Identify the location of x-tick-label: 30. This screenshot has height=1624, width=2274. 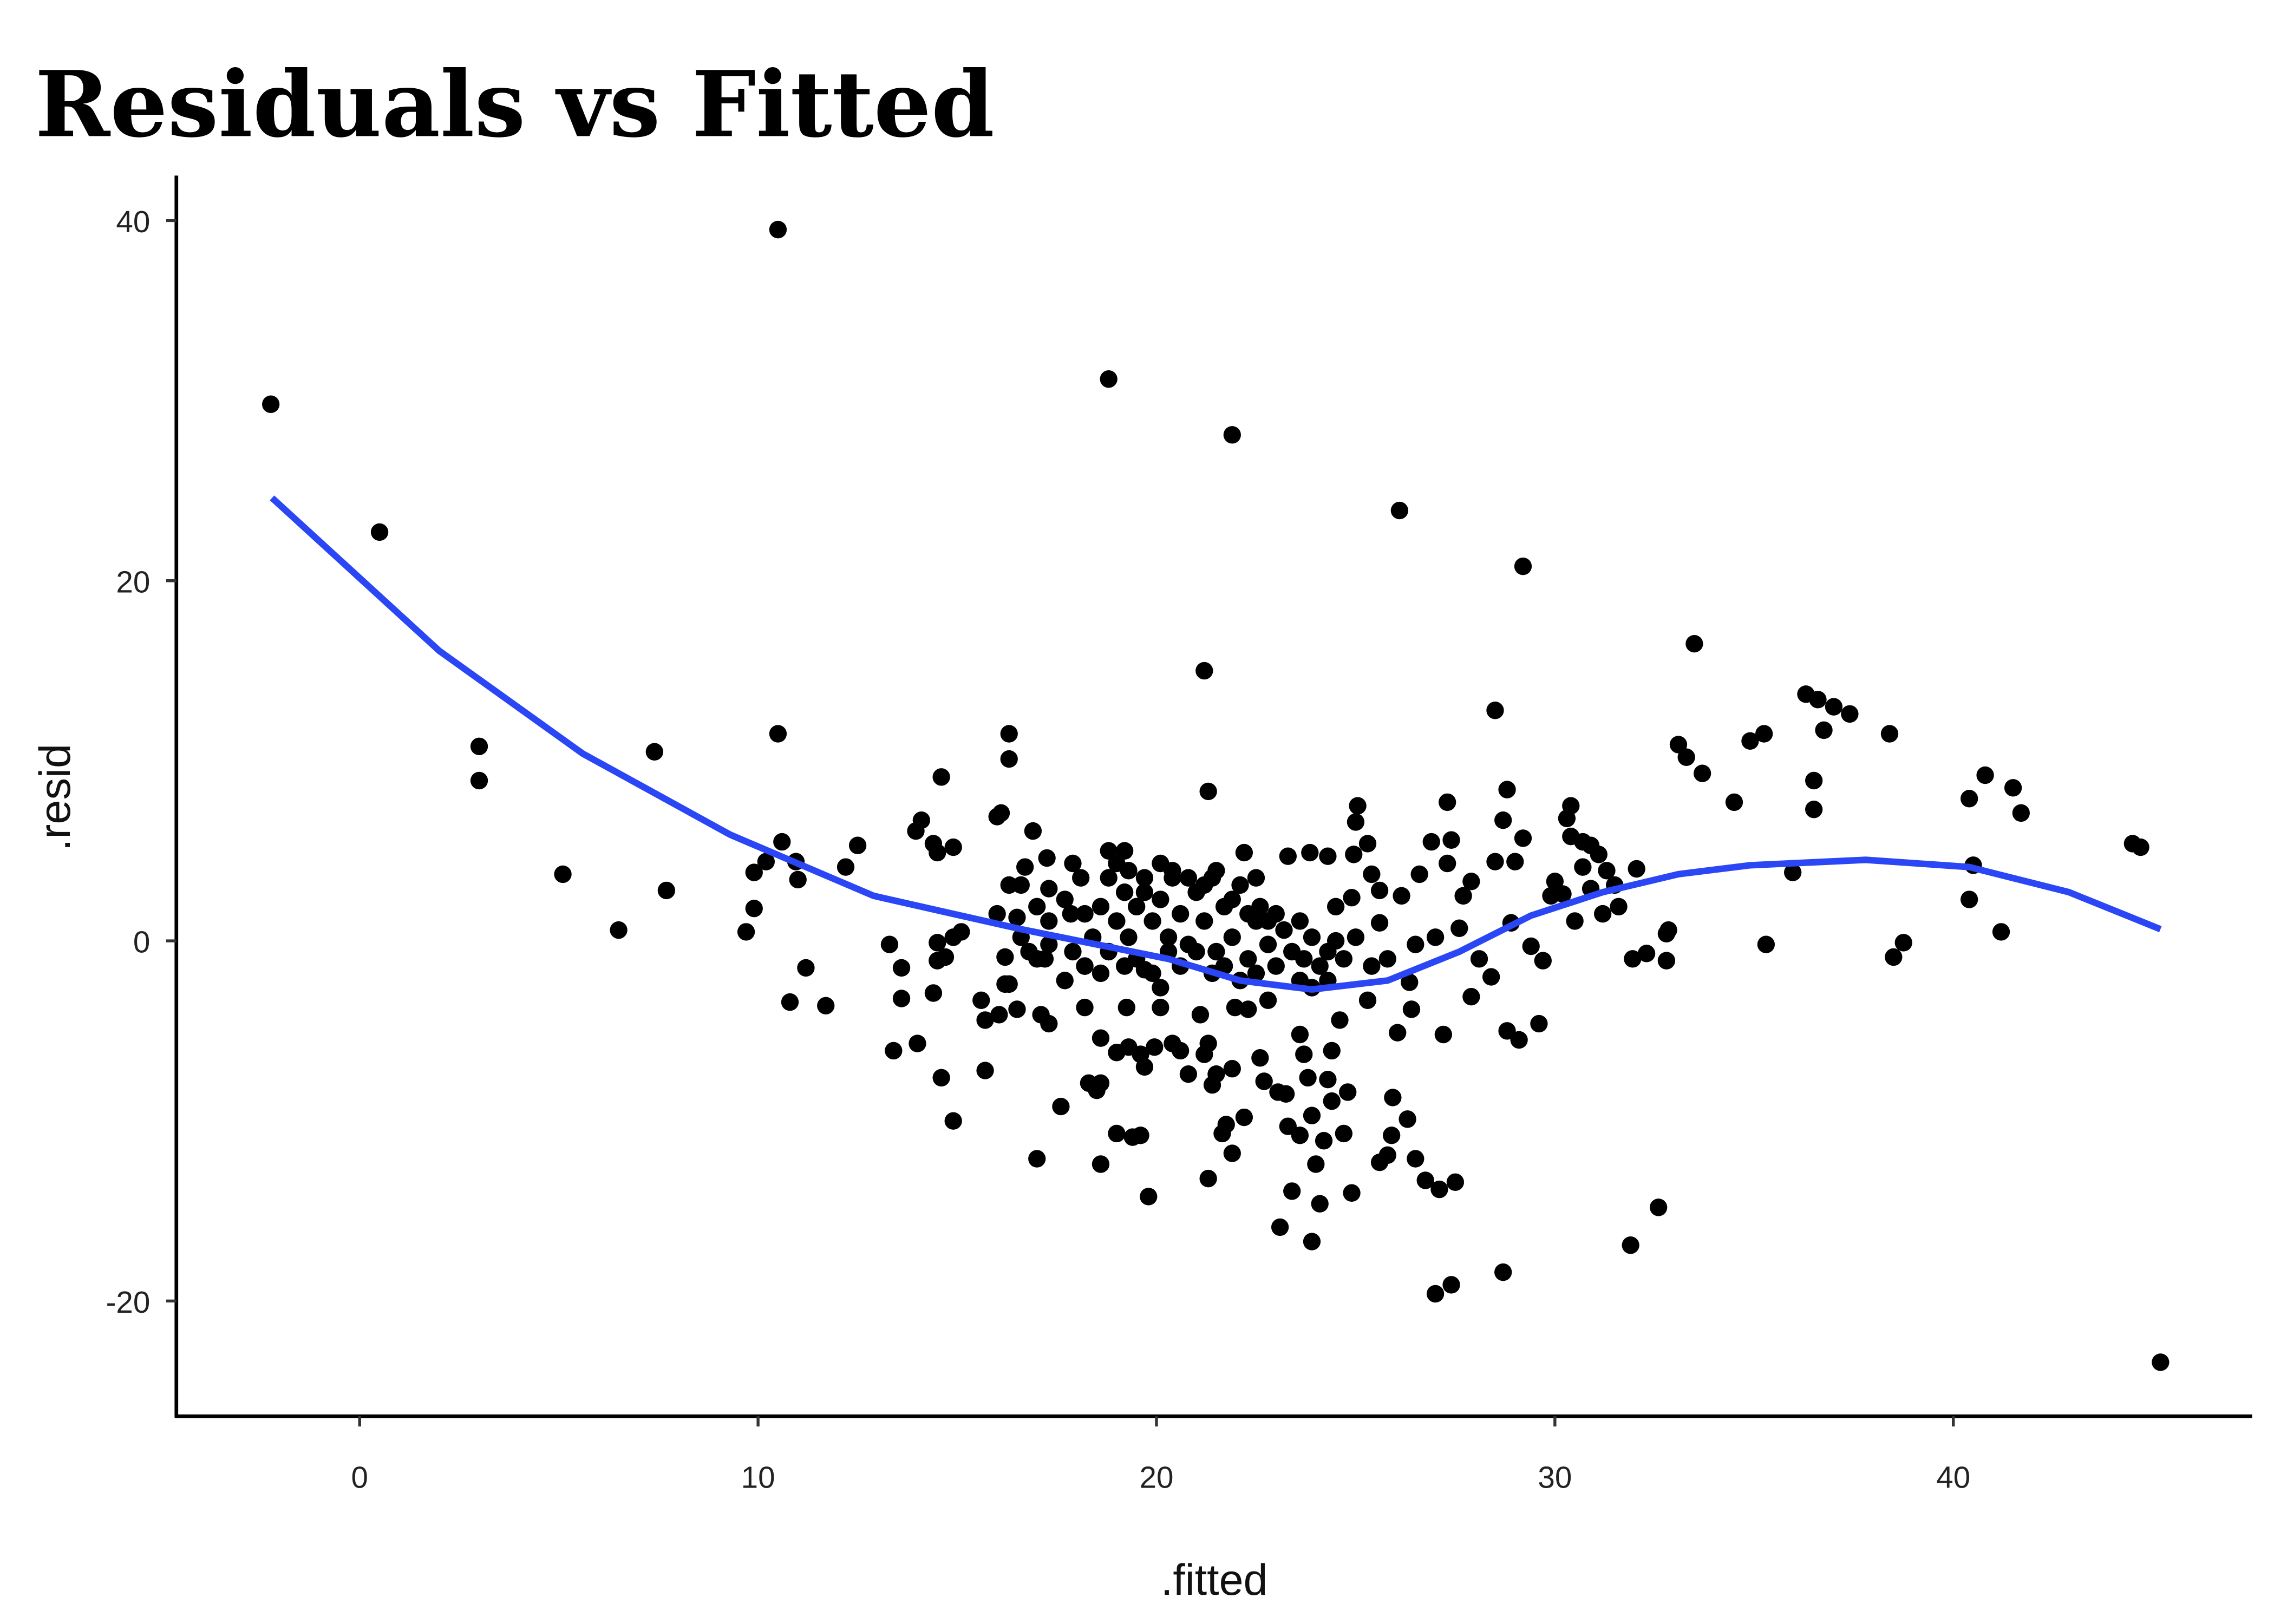
(1555, 1478).